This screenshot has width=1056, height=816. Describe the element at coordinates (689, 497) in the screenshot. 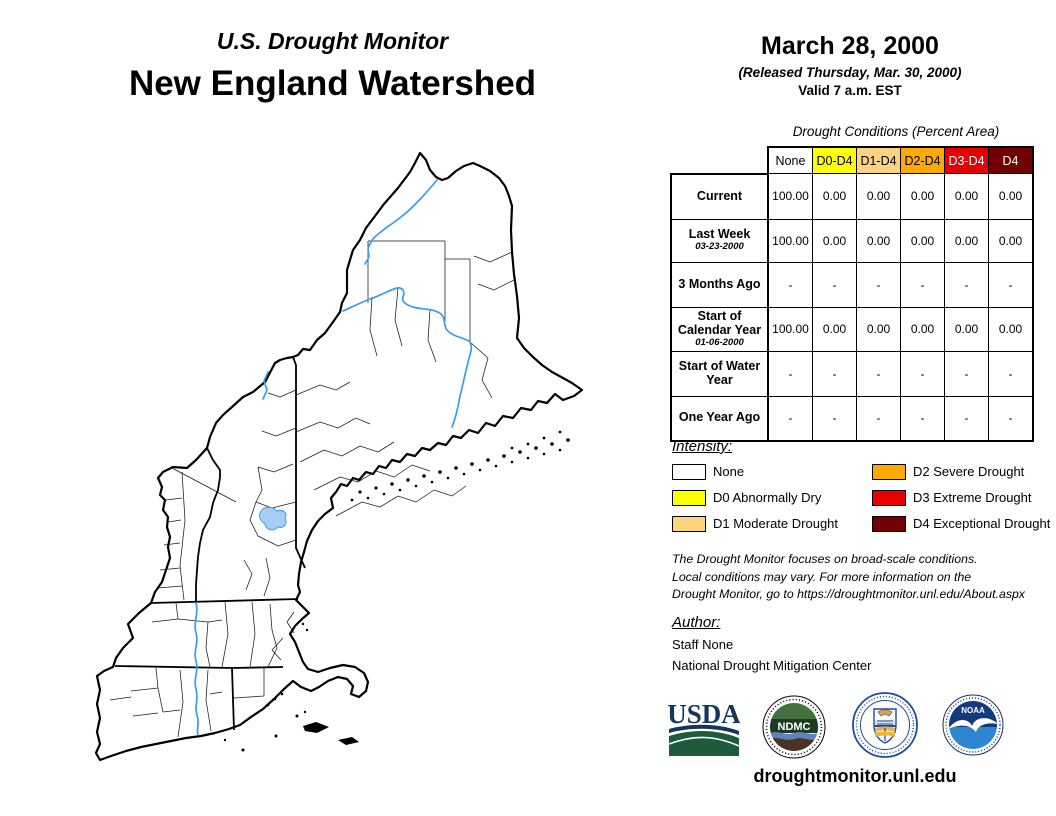

I see `d0-swatch` at that location.